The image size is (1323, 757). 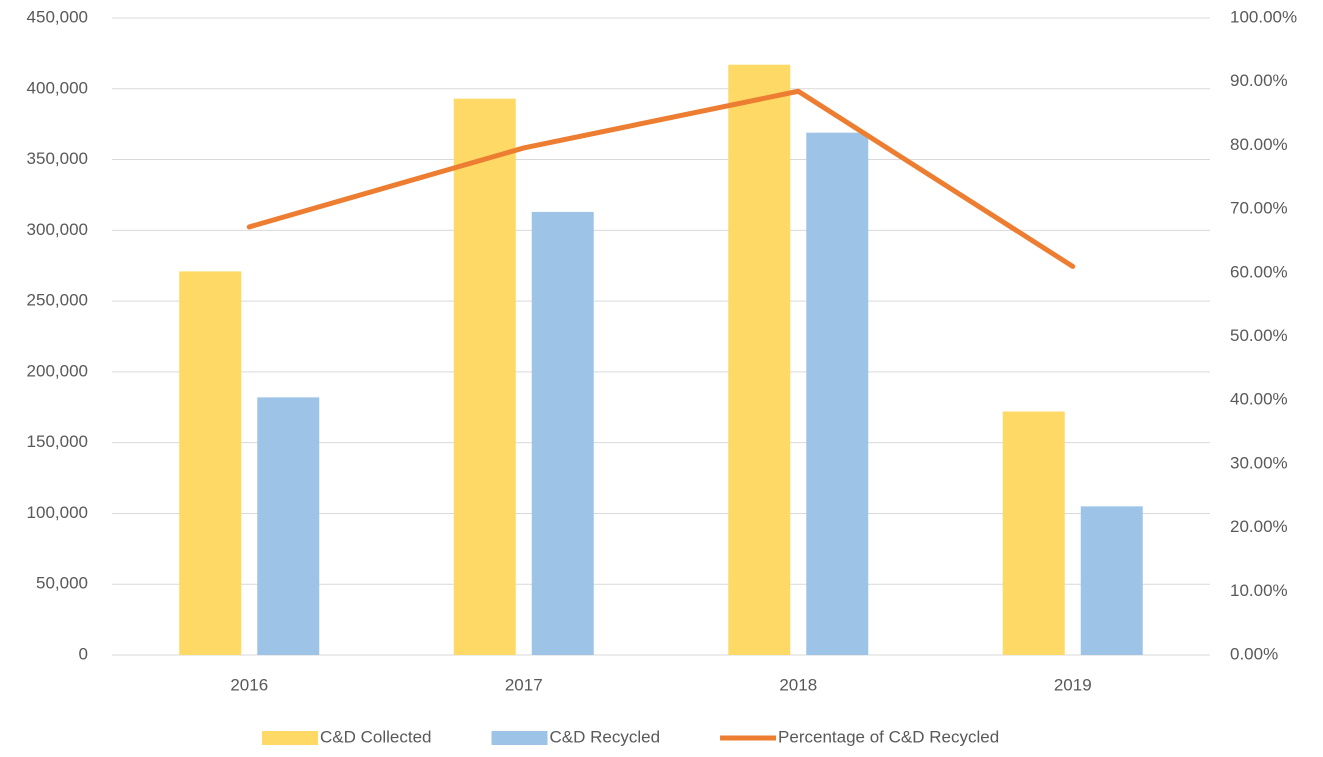 What do you see at coordinates (888, 736) in the screenshot?
I see `legend-label: Percentage of C&D Recycled` at bounding box center [888, 736].